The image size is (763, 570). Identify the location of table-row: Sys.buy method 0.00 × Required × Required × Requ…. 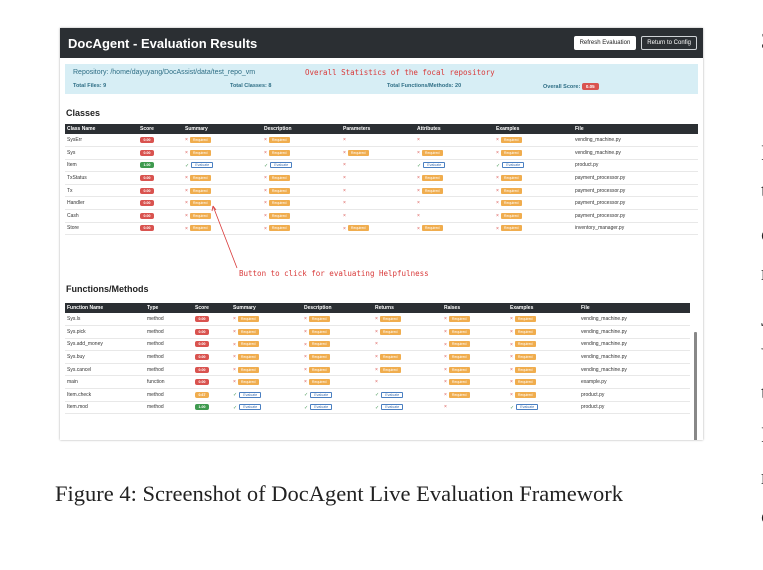
(377, 357).